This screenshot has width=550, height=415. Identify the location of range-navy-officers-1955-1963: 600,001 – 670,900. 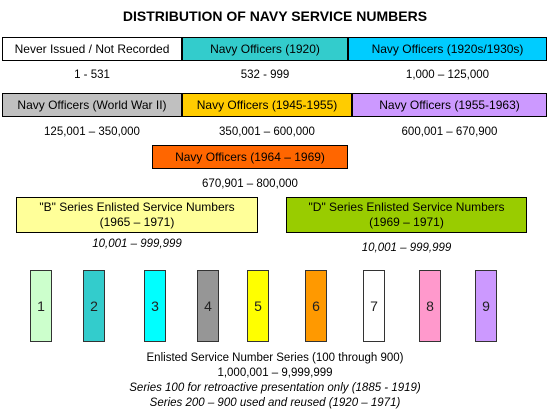
(449, 132).